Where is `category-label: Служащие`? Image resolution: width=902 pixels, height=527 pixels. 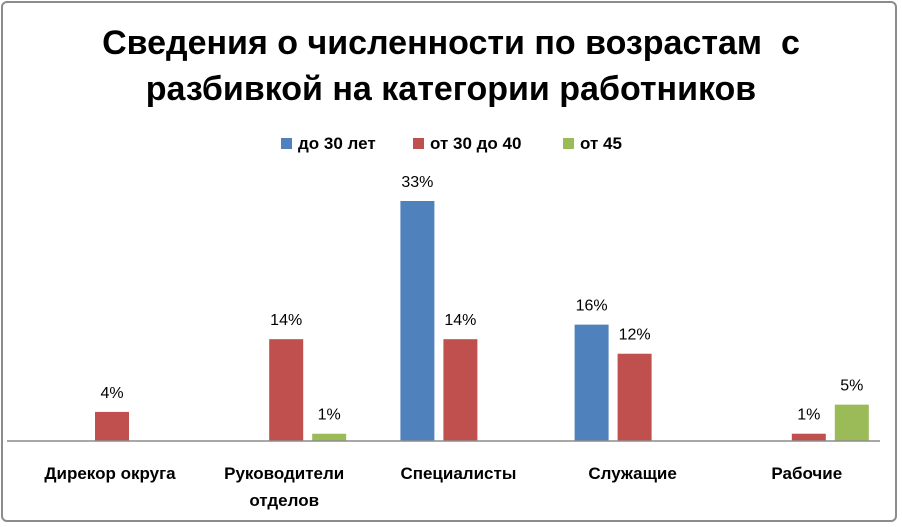
category-label: Служащие is located at coordinates (632, 473).